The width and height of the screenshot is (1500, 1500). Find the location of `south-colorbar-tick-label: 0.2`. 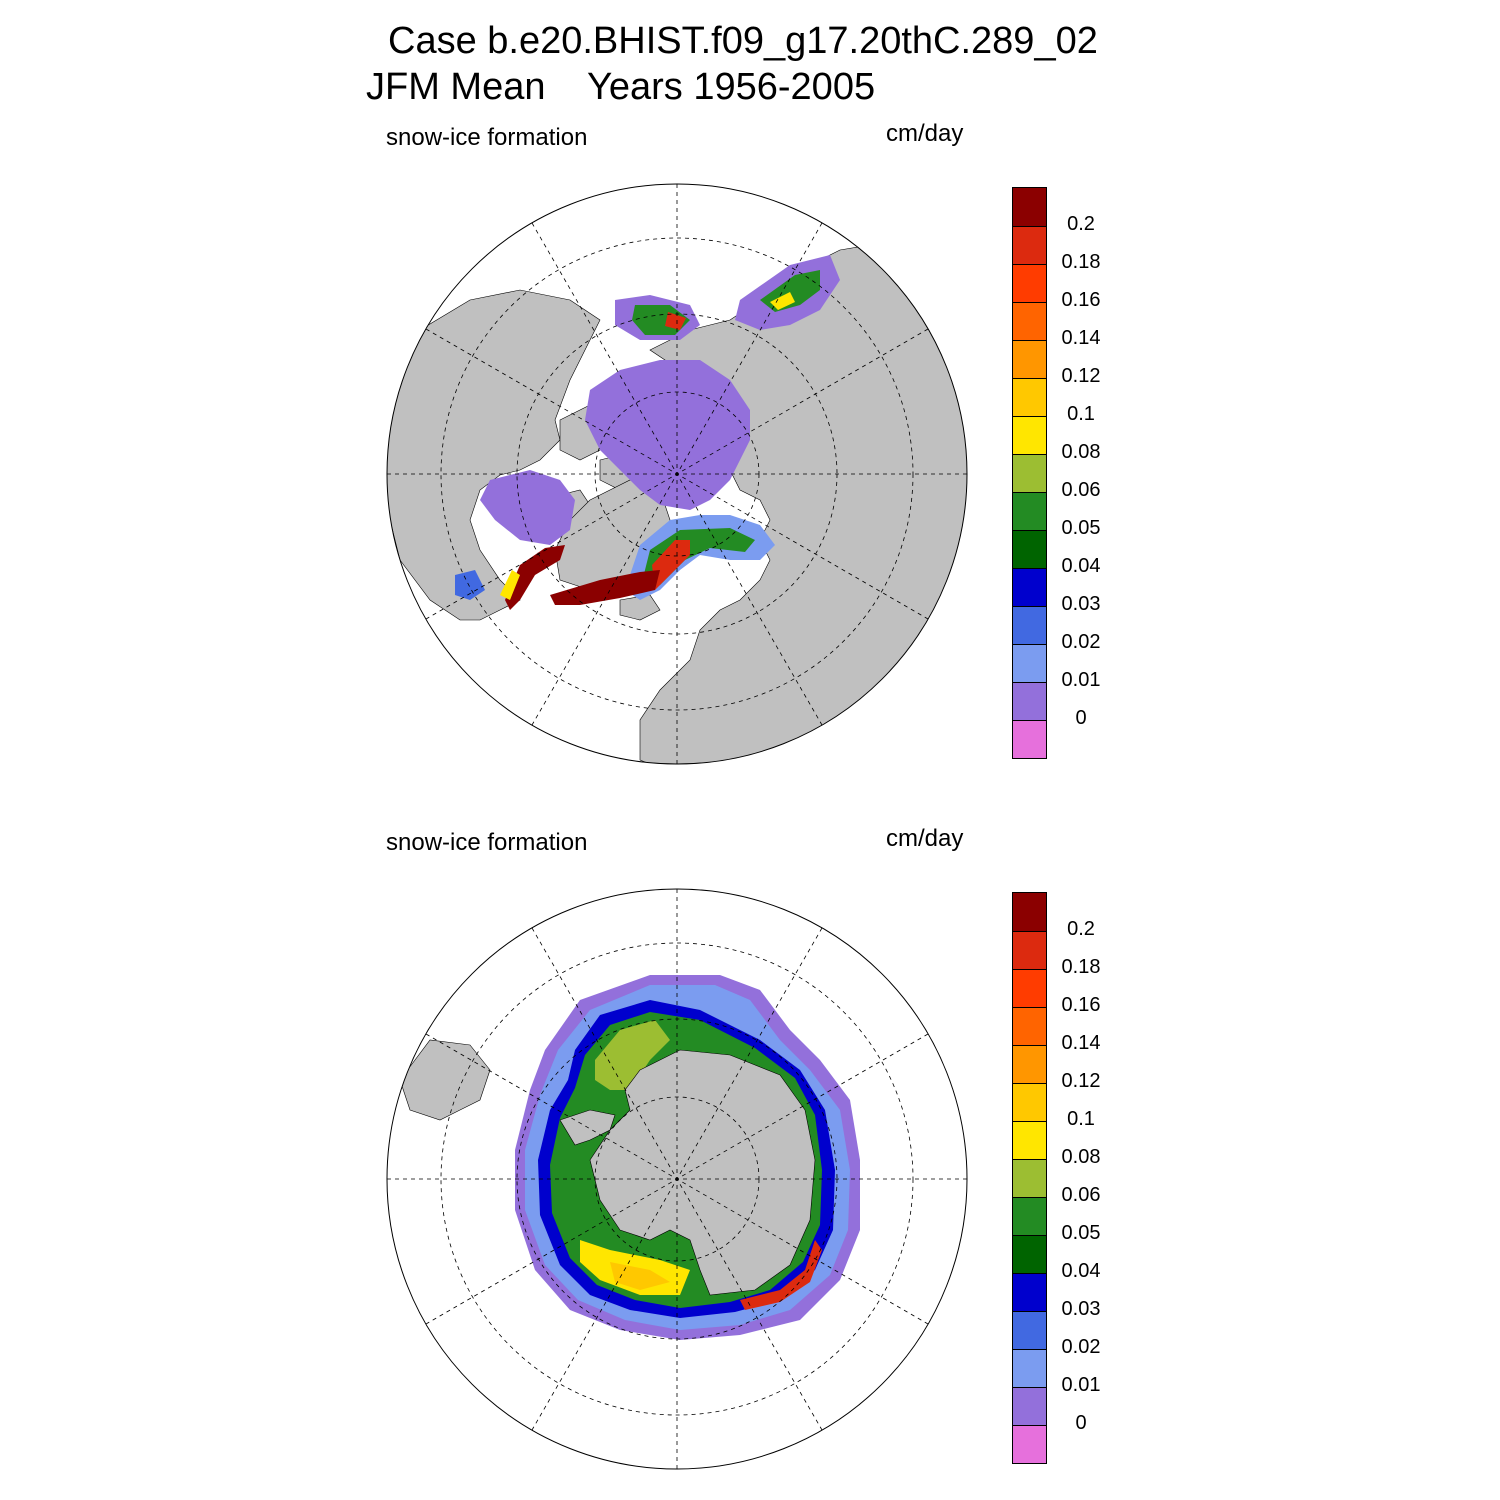

south-colorbar-tick-label: 0.2 is located at coordinates (1081, 929).